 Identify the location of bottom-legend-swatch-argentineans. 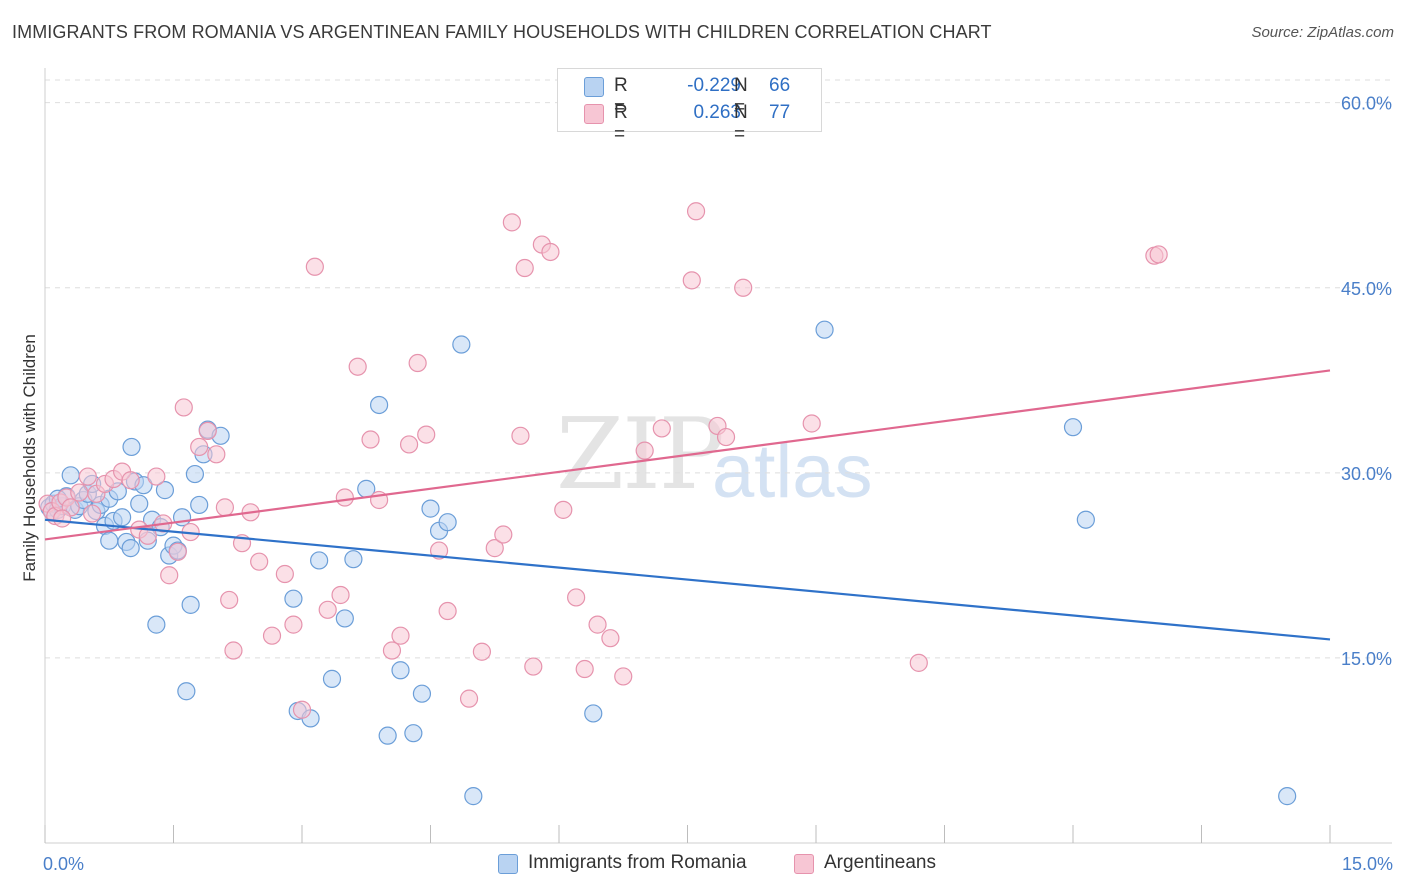
(804, 864).